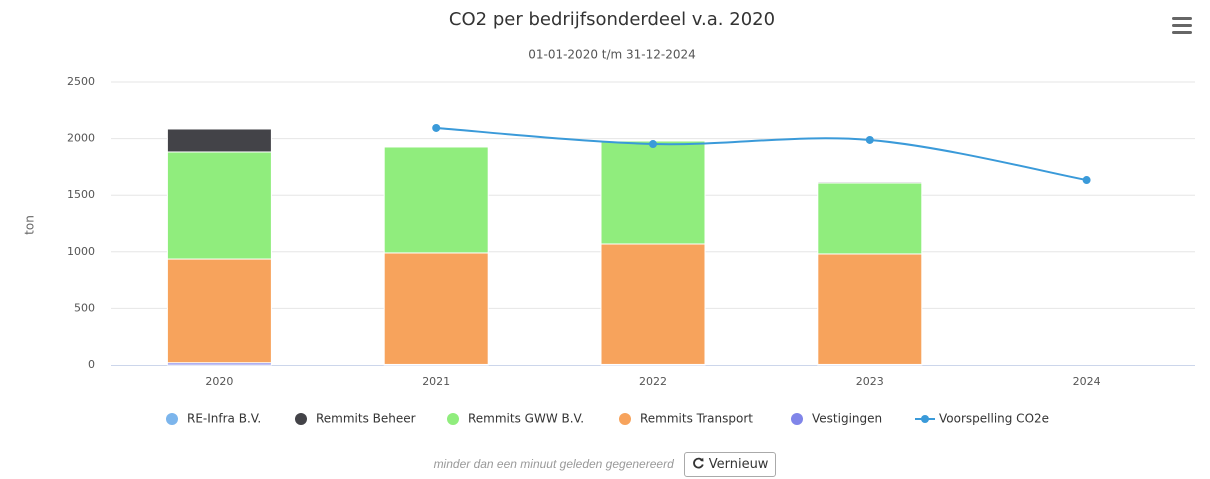 This screenshot has width=1210, height=479. Describe the element at coordinates (366, 419) in the screenshot. I see `legend-label: Remmits Beheer` at that location.